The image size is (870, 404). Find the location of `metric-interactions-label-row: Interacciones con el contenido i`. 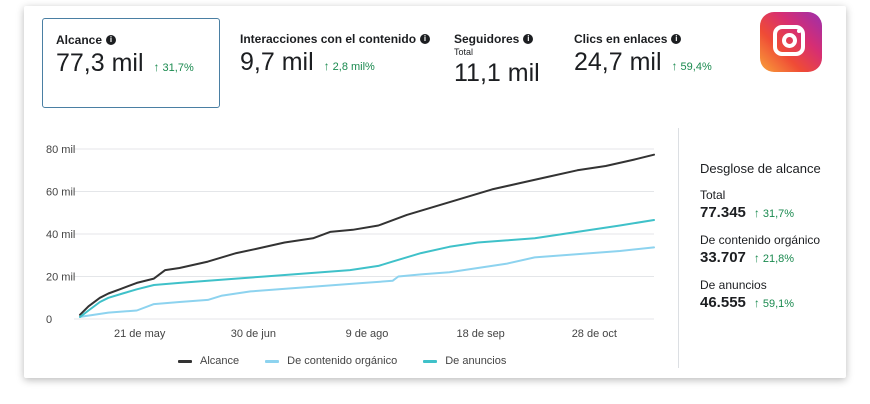

metric-interactions-label-row: Interacciones con el contenido i is located at coordinates (335, 39).